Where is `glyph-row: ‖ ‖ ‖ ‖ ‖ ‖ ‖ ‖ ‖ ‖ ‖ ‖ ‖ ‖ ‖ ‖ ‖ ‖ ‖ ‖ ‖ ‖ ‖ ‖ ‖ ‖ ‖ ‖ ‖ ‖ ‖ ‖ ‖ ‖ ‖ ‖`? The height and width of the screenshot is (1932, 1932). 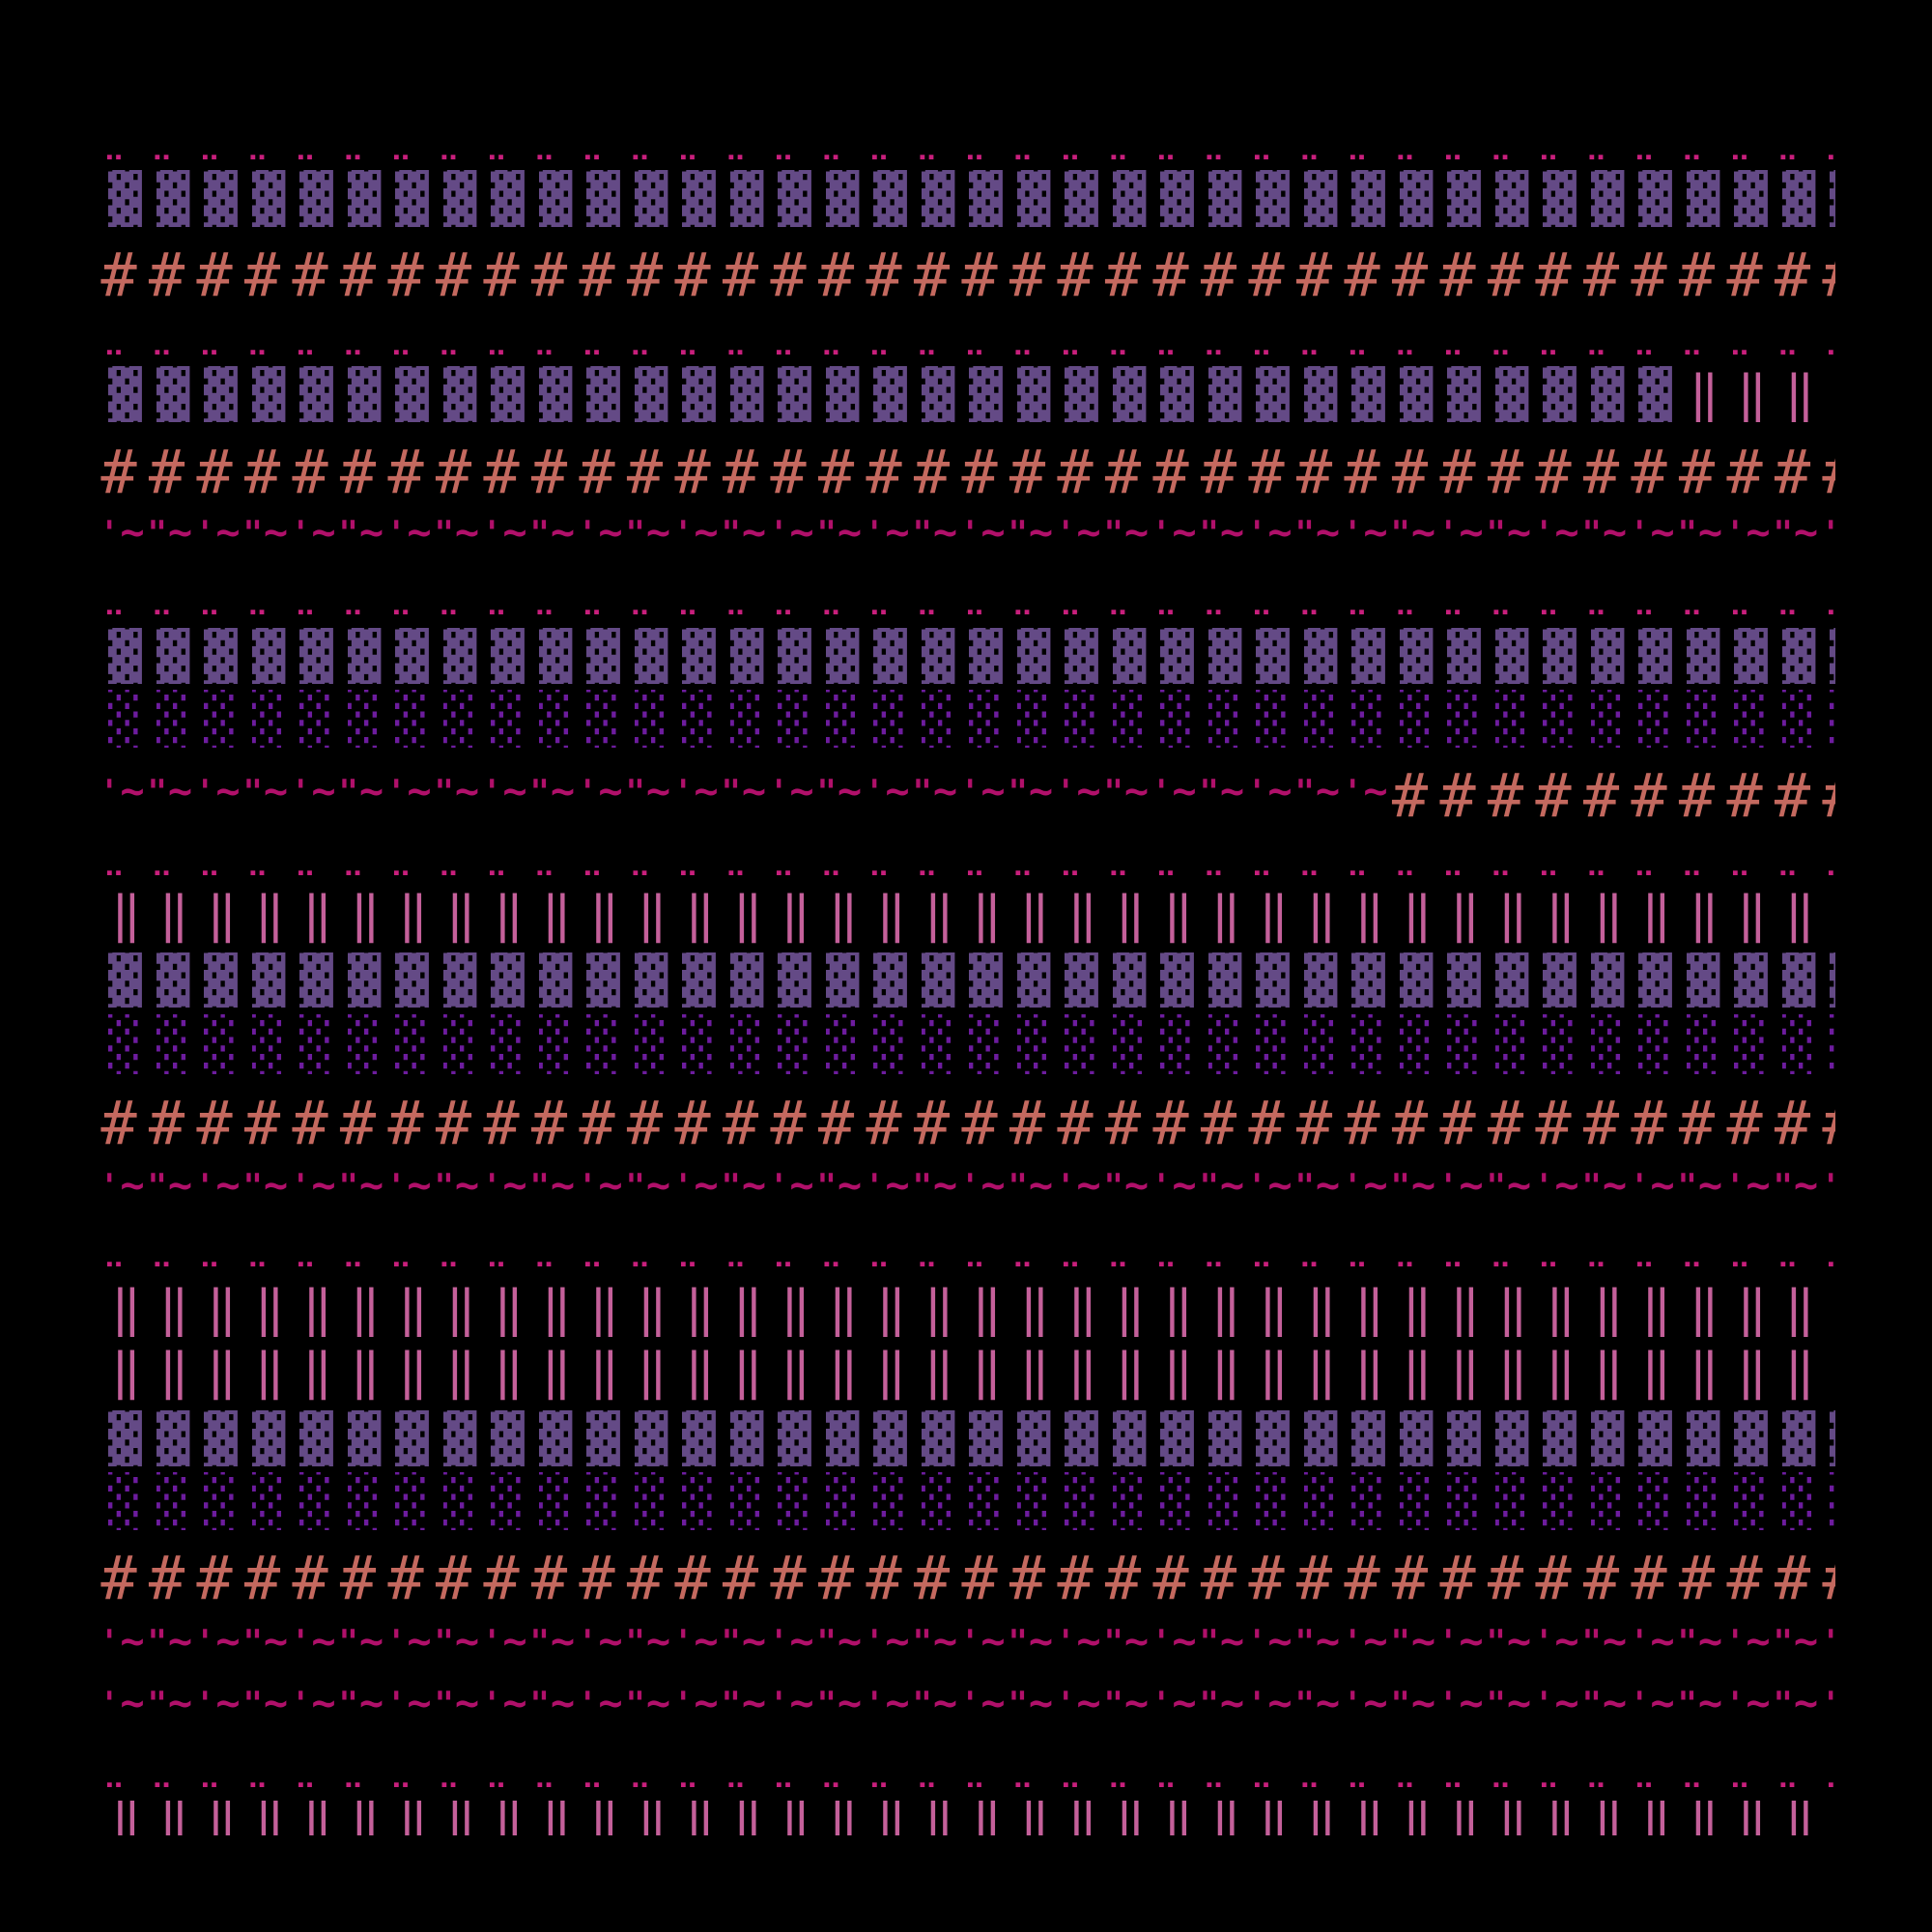
glyph-row: ‖ ‖ ‖ ‖ ‖ ‖ ‖ ‖ ‖ ‖ ‖ ‖ ‖ ‖ ‖ ‖ ‖ ‖ ‖ ‖ ‖ ‖ ‖ ‖ ‖ ‖ ‖ ‖ ‖ ‖ ‖ ‖ ‖ ‖ ‖ ‖ is located at coordinates (917, 1309).